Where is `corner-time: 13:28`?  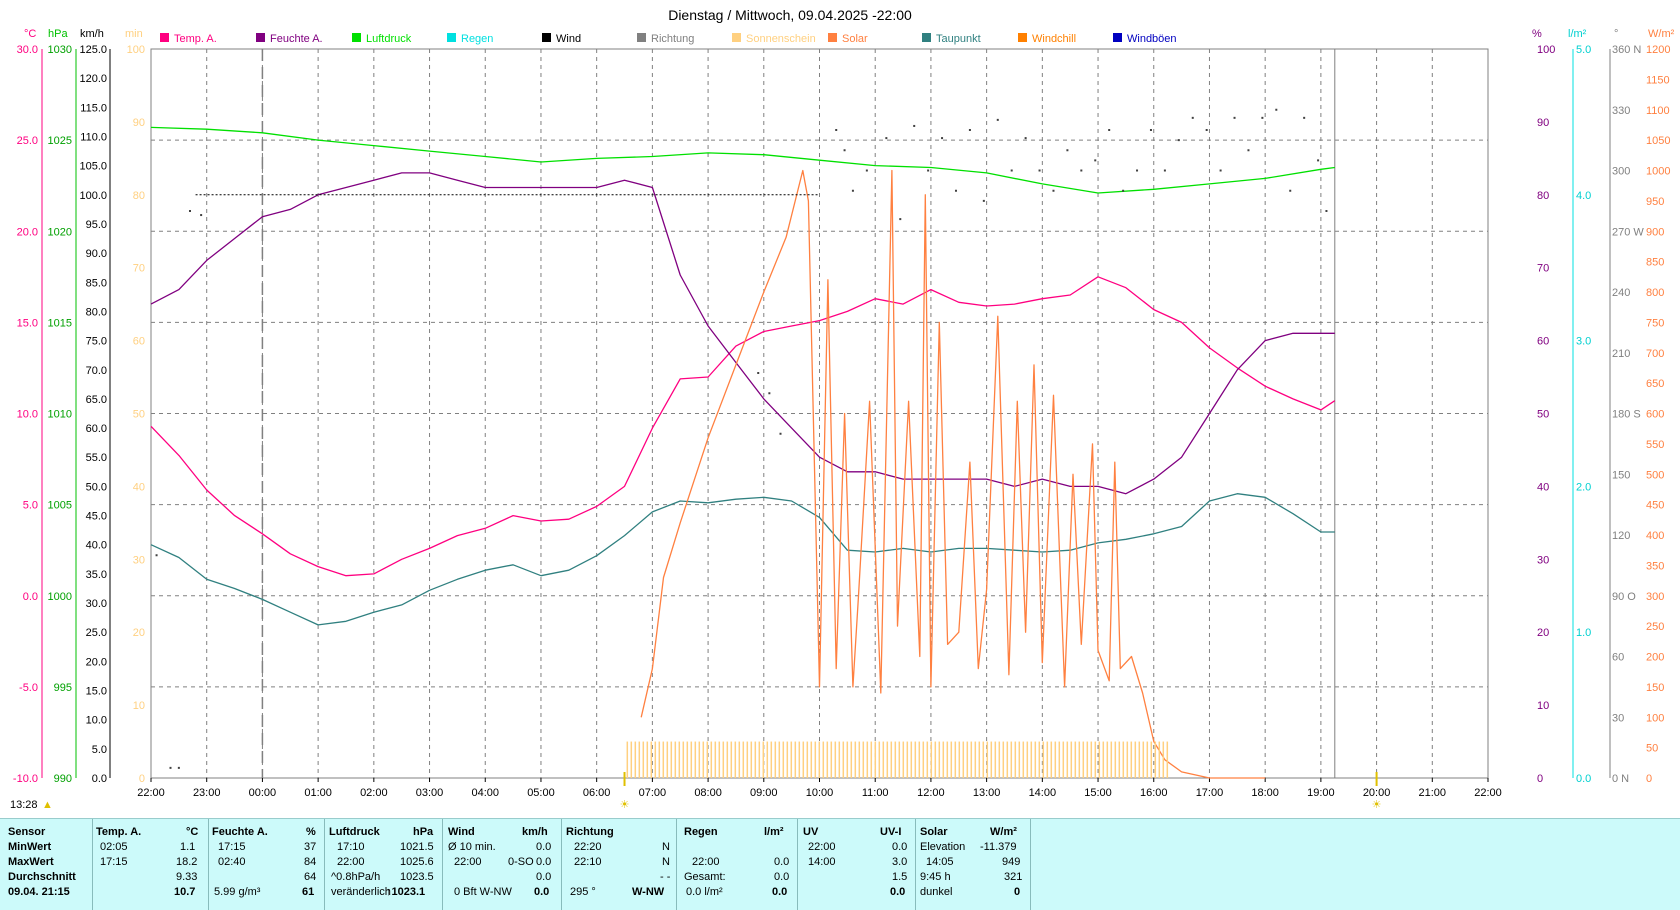 corner-time: 13:28 is located at coordinates (24, 805).